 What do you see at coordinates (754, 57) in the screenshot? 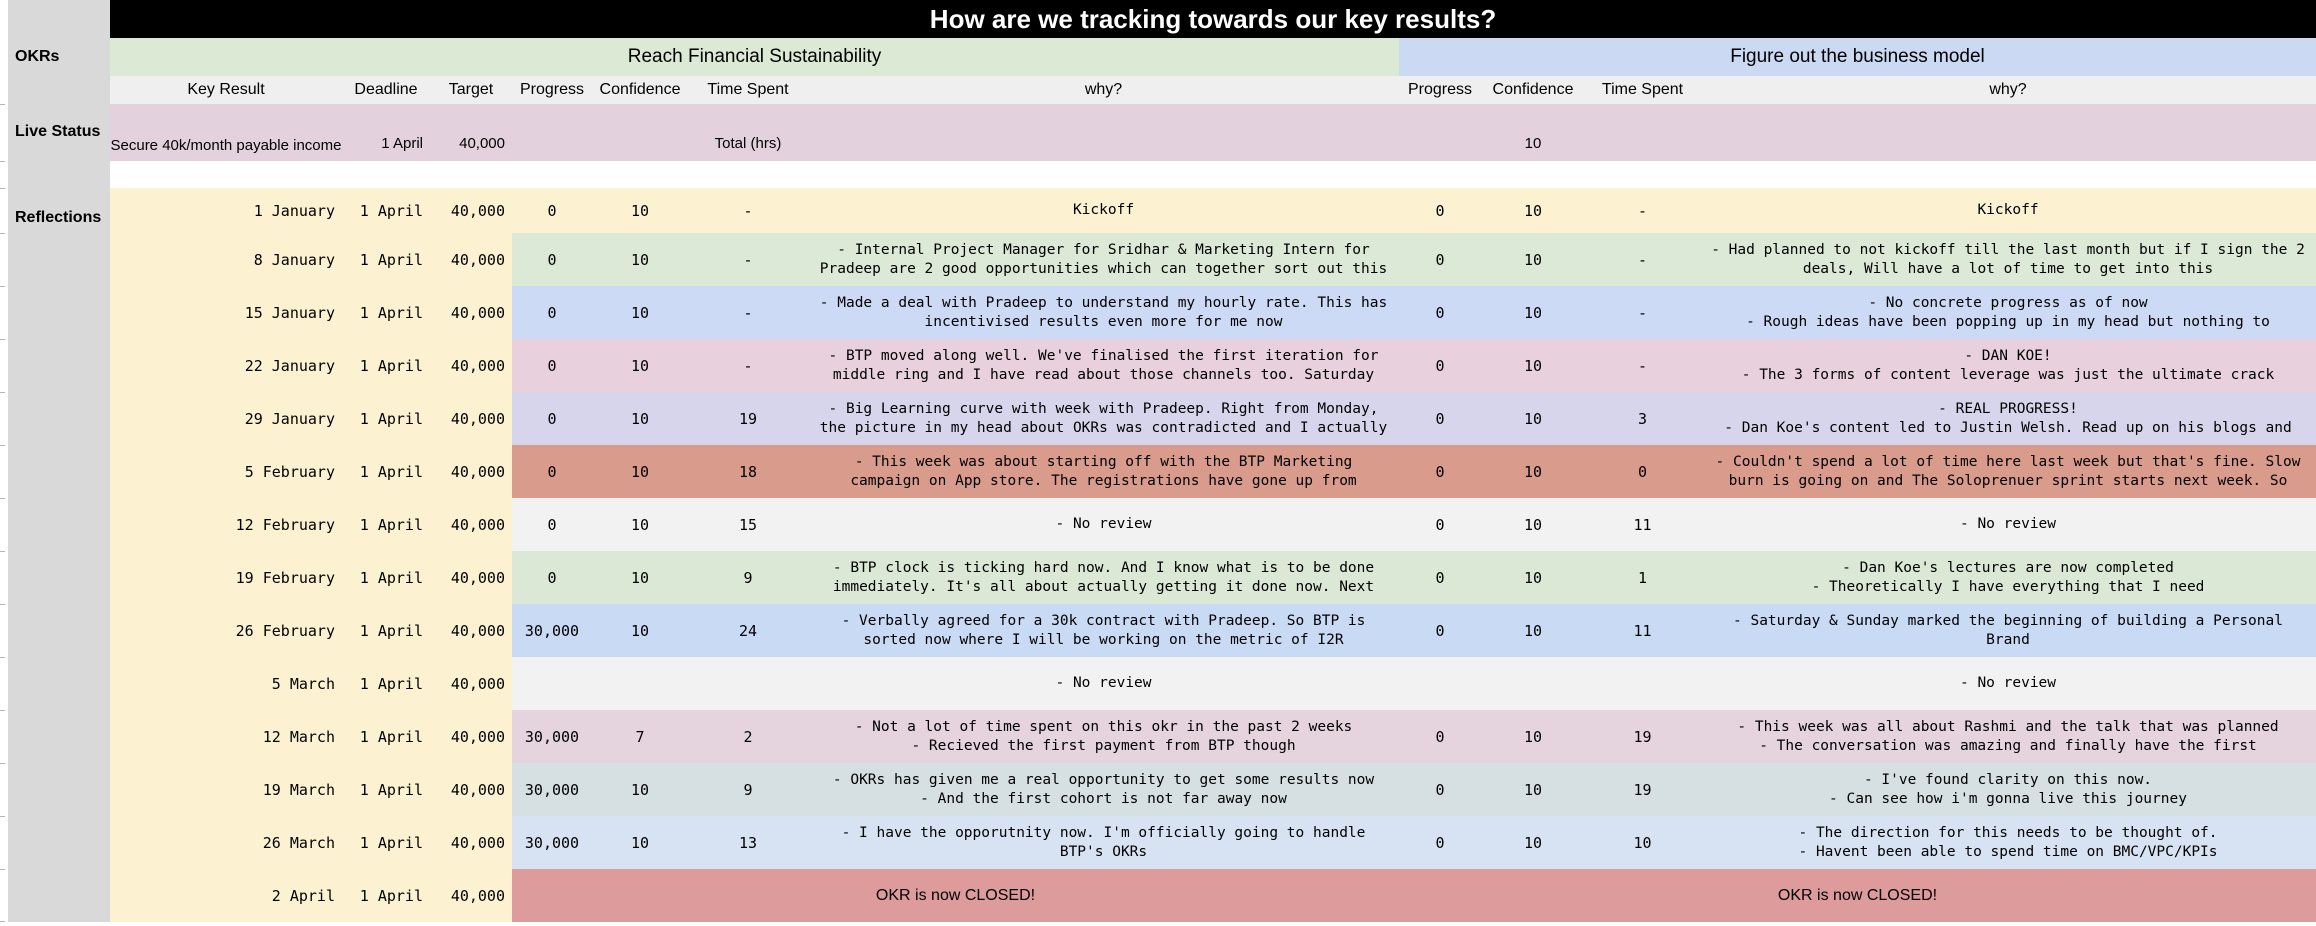
I see `okr-band-financial: Reach Financial Sustainability` at bounding box center [754, 57].